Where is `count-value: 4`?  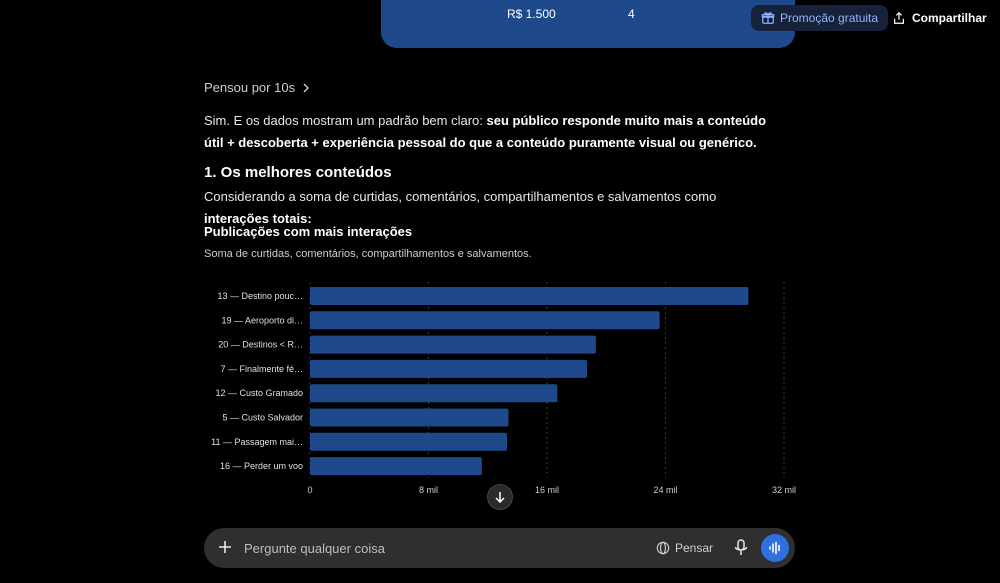
count-value: 4 is located at coordinates (631, 14).